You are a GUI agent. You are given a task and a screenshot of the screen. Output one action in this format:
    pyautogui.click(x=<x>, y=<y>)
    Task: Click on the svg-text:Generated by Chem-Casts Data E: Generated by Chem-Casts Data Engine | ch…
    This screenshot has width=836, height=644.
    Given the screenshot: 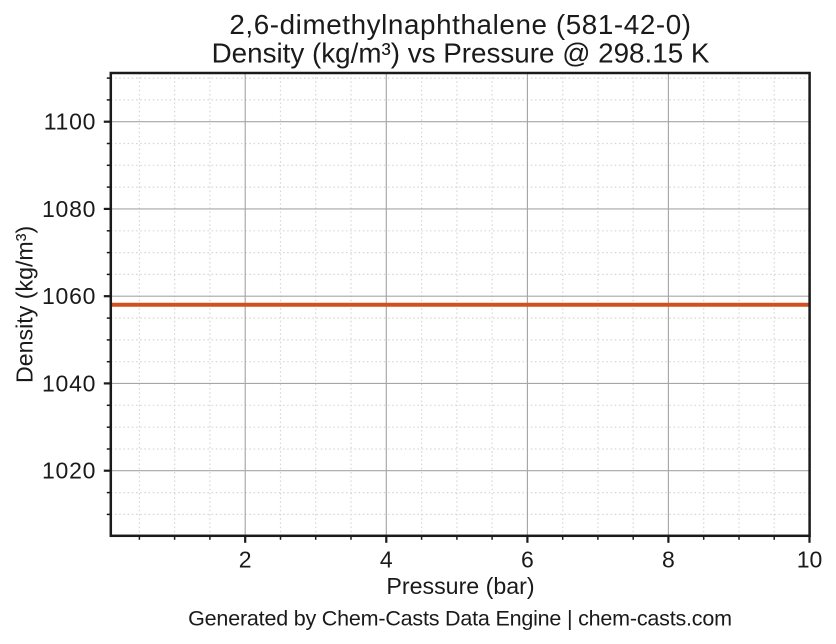 What is the action you would take?
    pyautogui.click(x=460, y=619)
    